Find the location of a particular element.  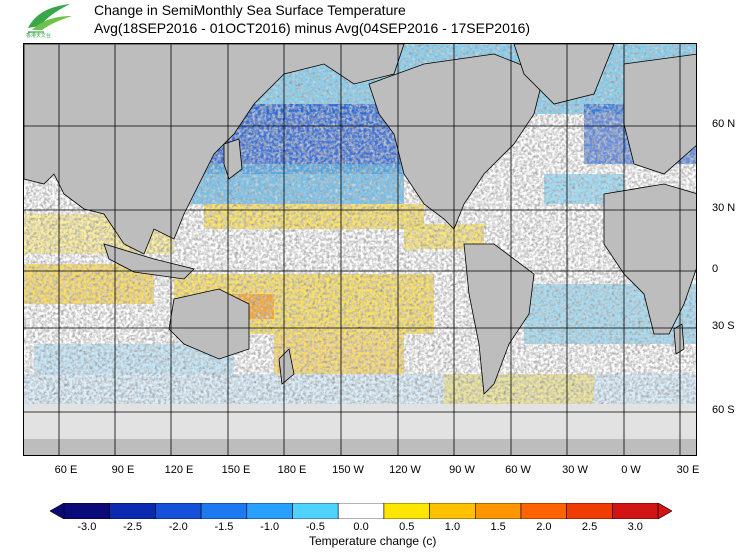

lon-label-120e: 120 E is located at coordinates (179, 470).